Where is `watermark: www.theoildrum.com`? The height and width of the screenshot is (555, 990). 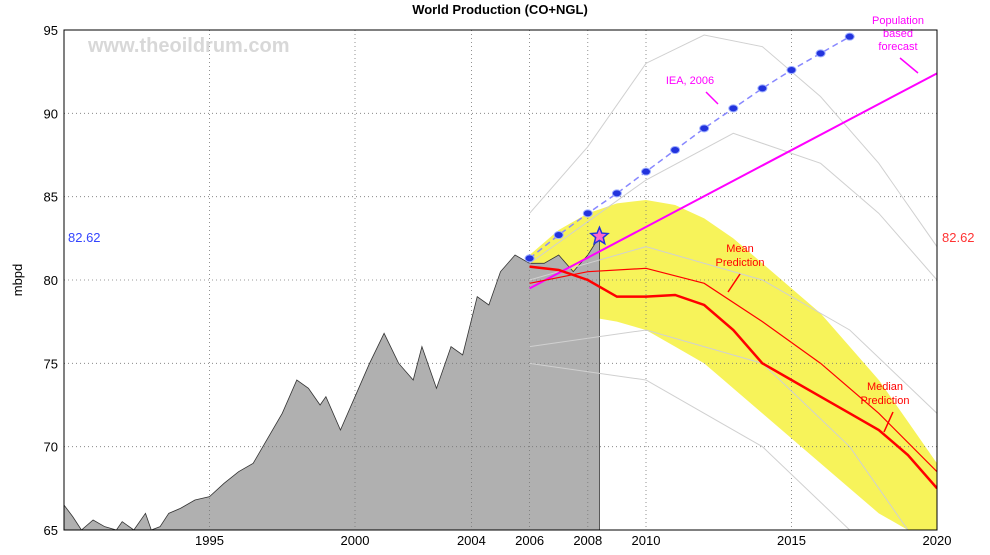 watermark: www.theoildrum.com is located at coordinates (188, 46).